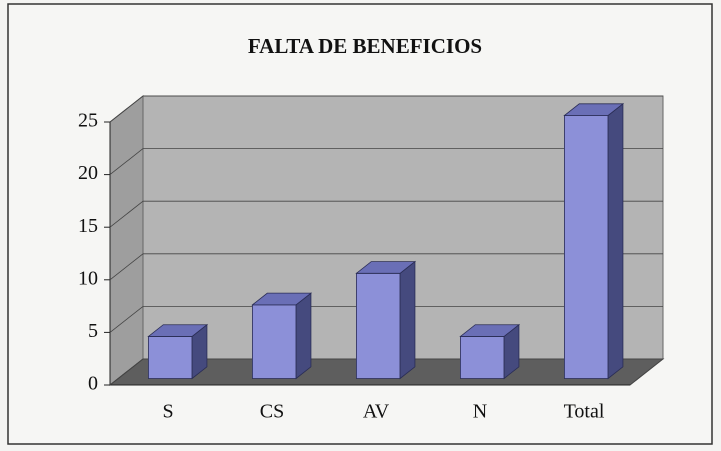 This screenshot has height=451, width=721. Describe the element at coordinates (126, 240) in the screenshot. I see `side-wall` at that location.